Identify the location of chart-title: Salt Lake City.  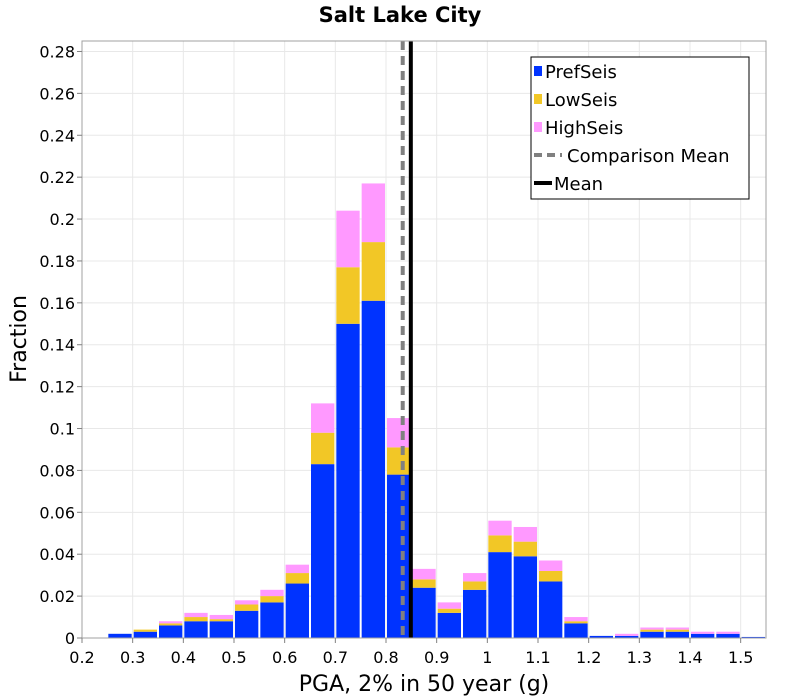
(400, 15).